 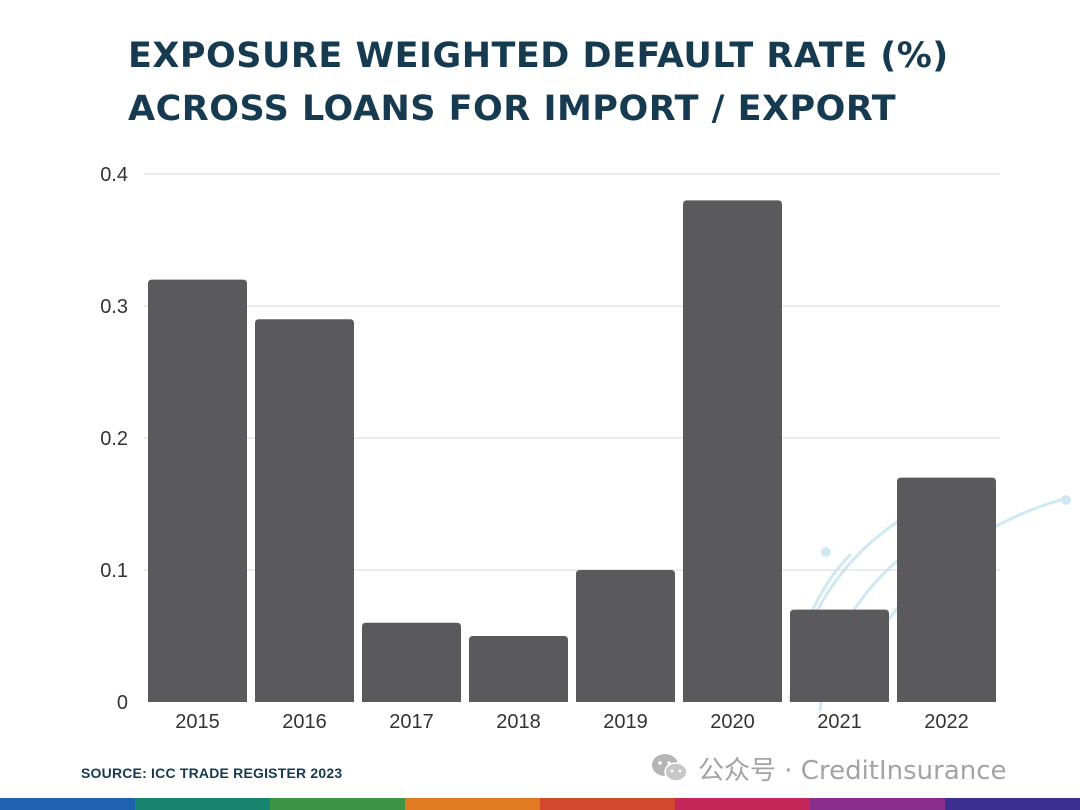 What do you see at coordinates (122, 703) in the screenshot?
I see `y-tick-label: 0` at bounding box center [122, 703].